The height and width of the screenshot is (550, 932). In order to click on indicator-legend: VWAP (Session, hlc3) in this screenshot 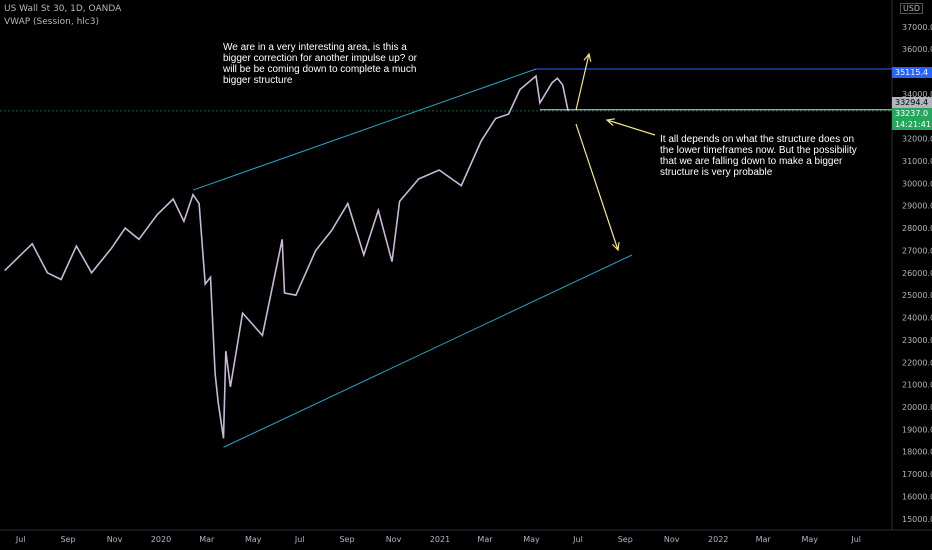, I will do `click(51, 22)`.